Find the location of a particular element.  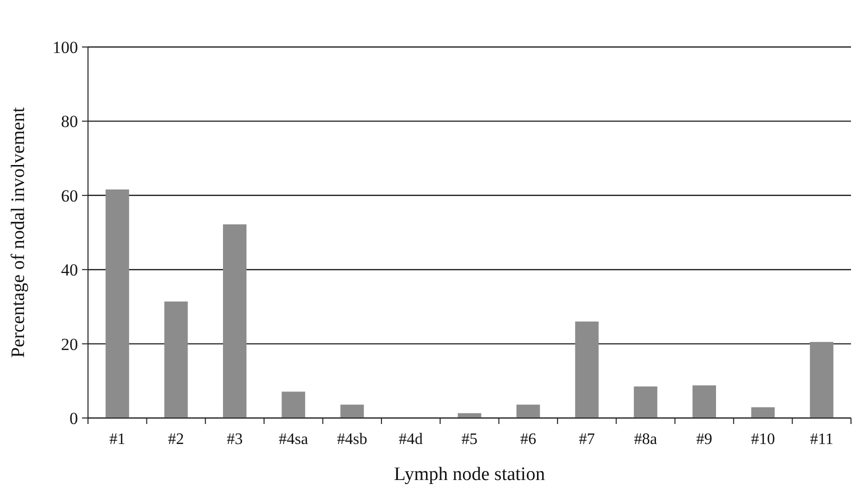

x-tick-label: #4sb is located at coordinates (352, 439).